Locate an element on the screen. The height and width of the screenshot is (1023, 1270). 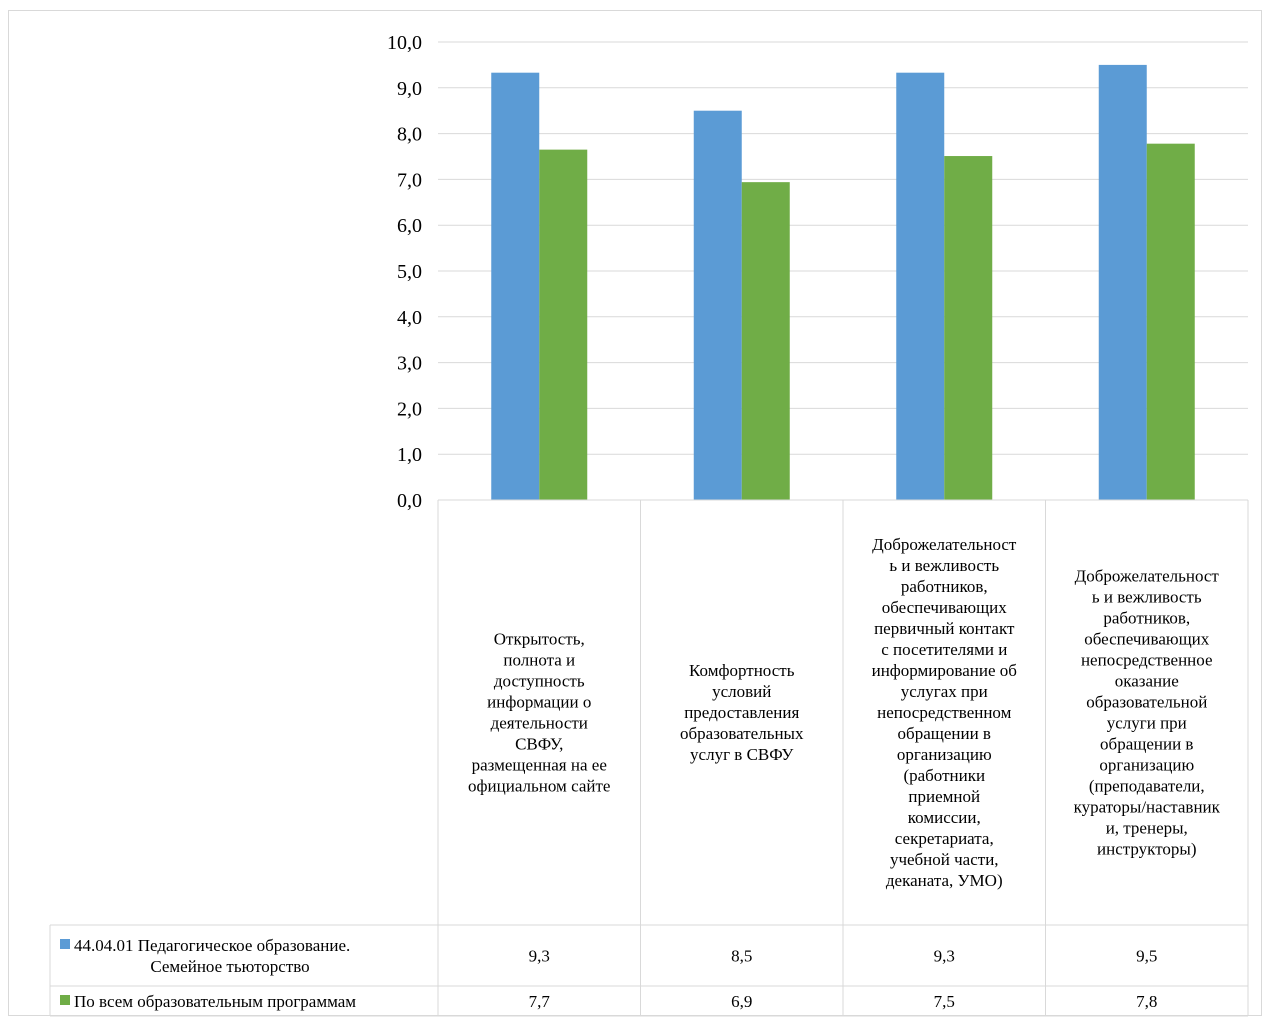
data-label: 6,9 is located at coordinates (741, 1001).